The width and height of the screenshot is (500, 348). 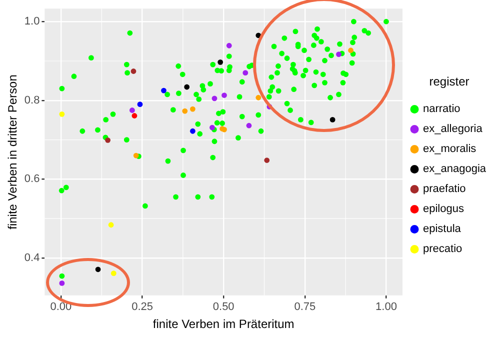 I want to click on legend-label: praefatio, so click(x=444, y=189).